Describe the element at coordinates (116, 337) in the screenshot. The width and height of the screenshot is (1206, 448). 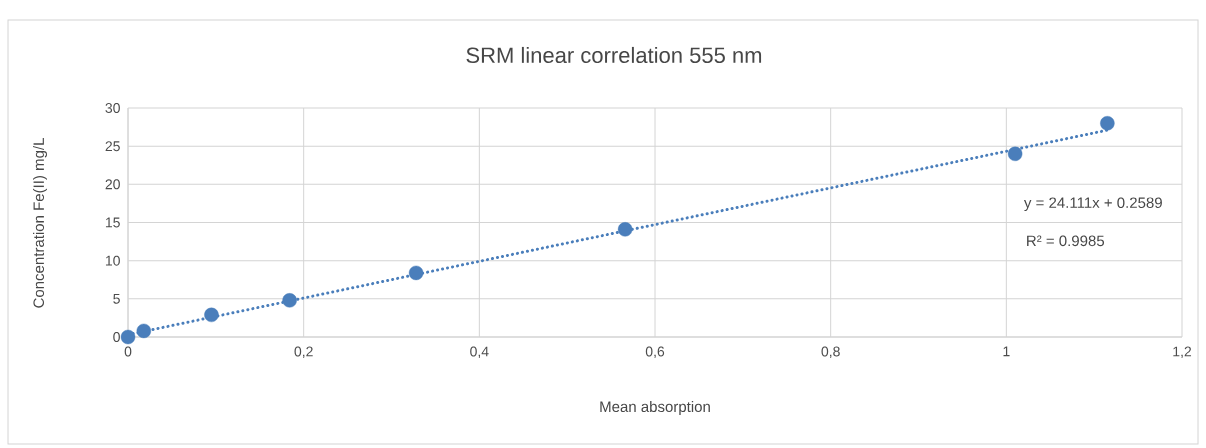
I see `y-tick-label: 0` at that location.